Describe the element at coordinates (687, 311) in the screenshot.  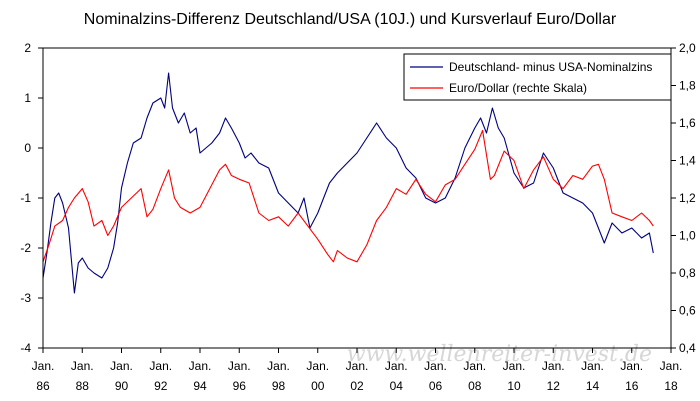
I see `y-right-tick-label: 0,6` at that location.